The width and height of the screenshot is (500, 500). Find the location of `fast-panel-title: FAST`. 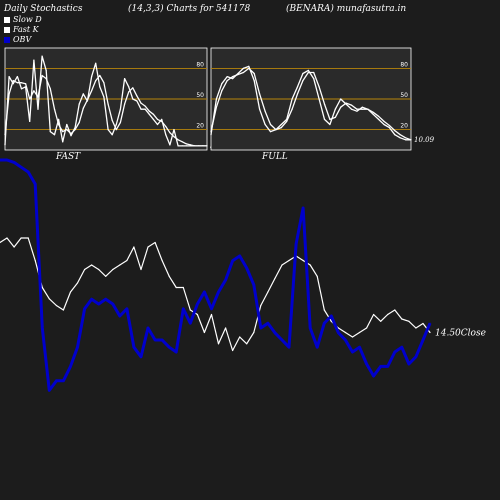

fast-panel-title: FAST is located at coordinates (68, 157).